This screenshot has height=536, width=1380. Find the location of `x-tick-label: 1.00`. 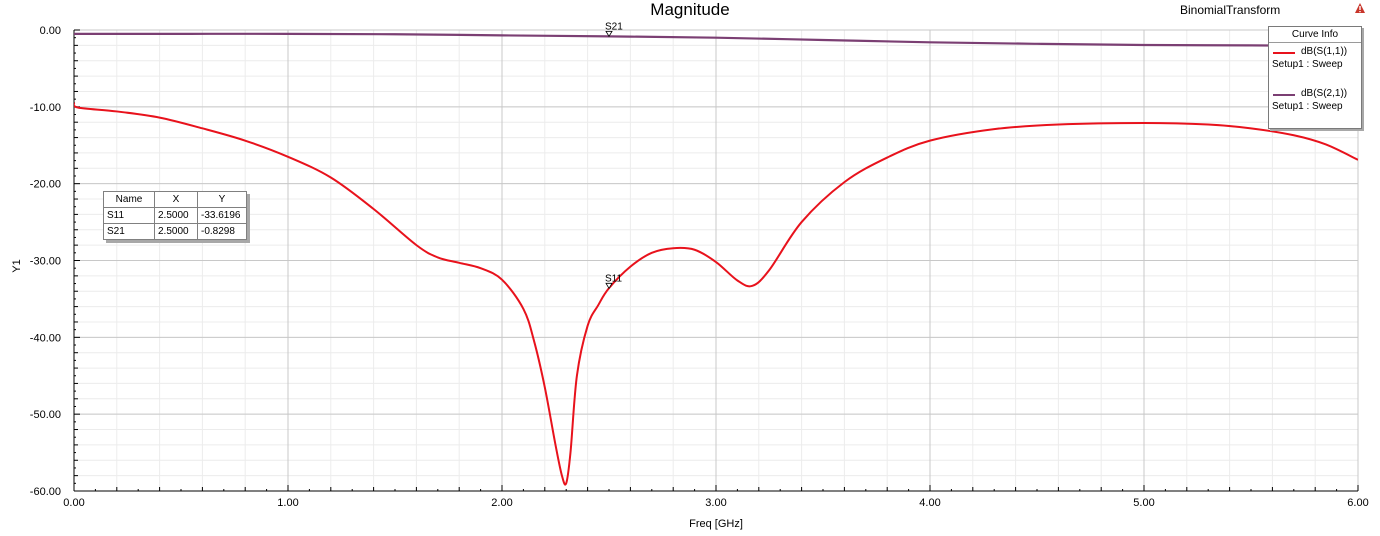

x-tick-label: 1.00 is located at coordinates (287, 503).